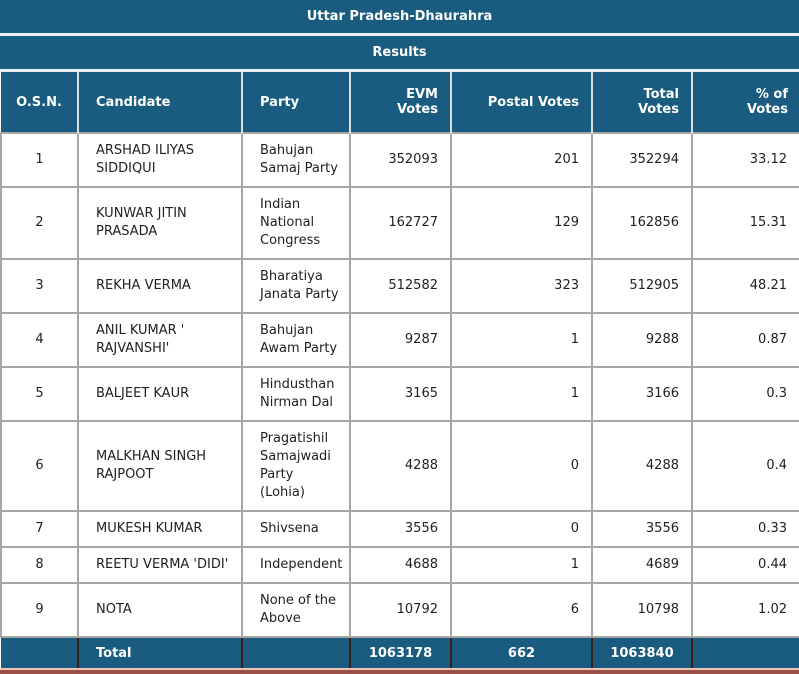 The height and width of the screenshot is (674, 799). I want to click on party-cell: Independent, so click(296, 565).